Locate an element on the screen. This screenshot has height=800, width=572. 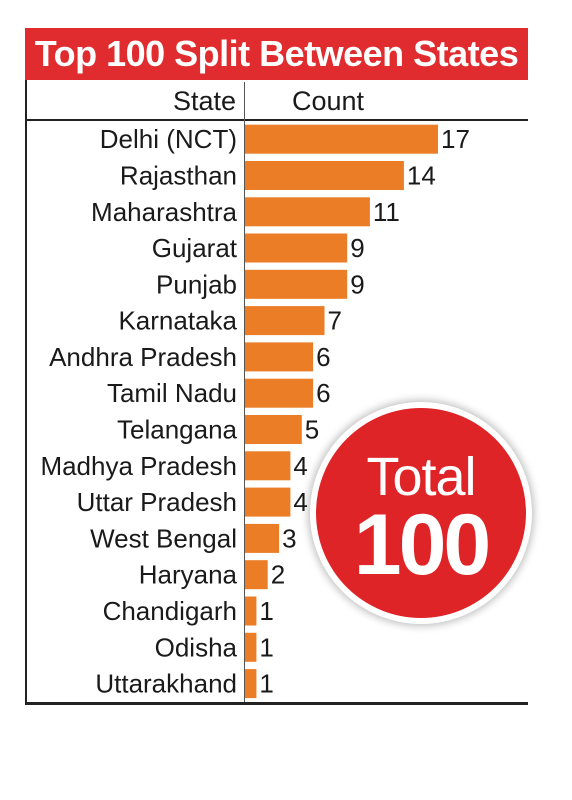
bar-uttarakhand is located at coordinates (251, 684).